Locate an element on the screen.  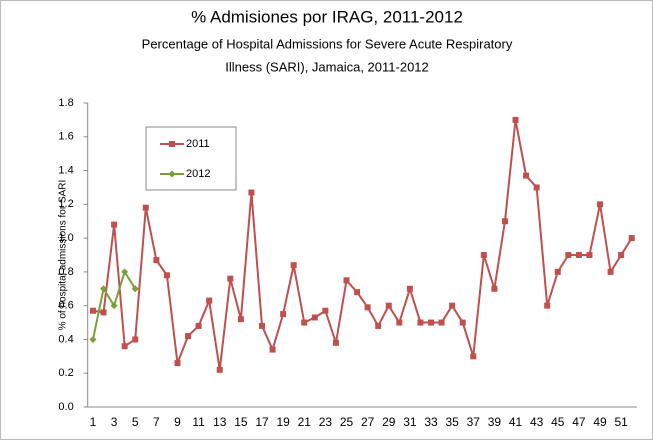
x-tick-label: 29 is located at coordinates (389, 422).